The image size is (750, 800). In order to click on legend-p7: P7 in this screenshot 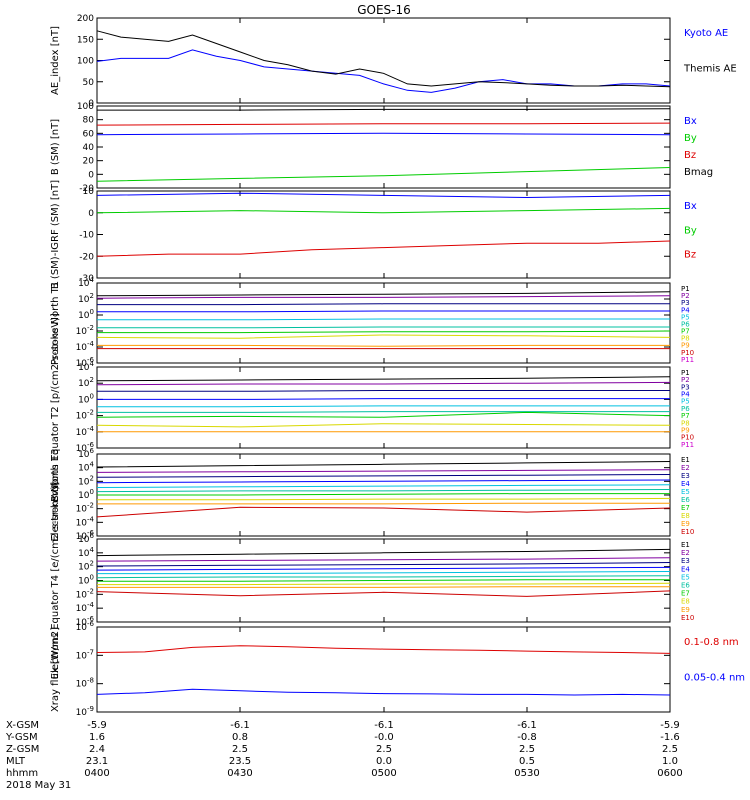, I will do `click(685, 416)`.